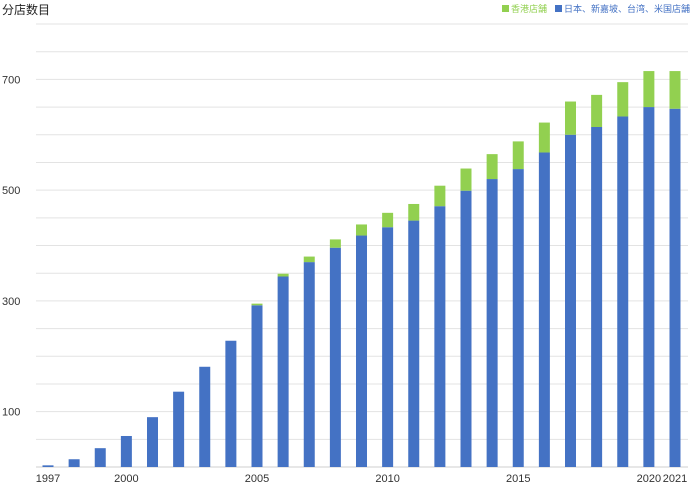 The image size is (700, 485). Describe the element at coordinates (528, 10) in the screenshot. I see `legend-label-hongkong: 香港店舗` at that location.